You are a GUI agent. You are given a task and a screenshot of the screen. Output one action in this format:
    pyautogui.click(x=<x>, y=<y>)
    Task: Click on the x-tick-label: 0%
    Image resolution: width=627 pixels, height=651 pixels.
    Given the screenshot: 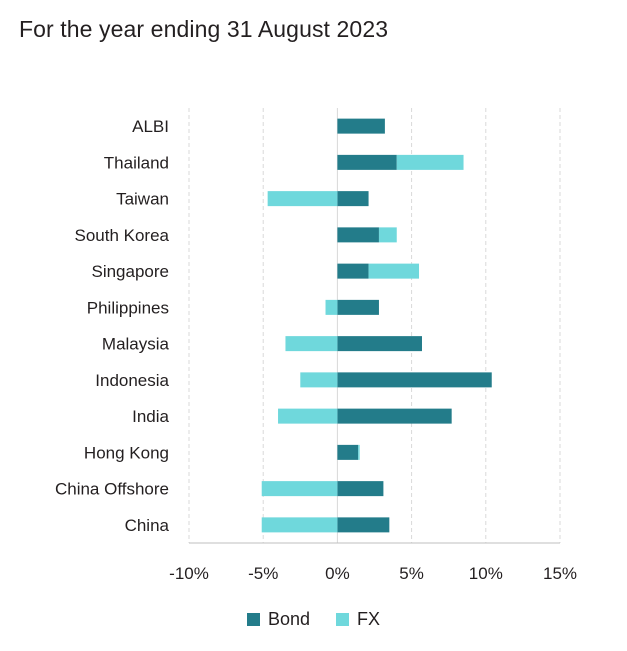 What is the action you would take?
    pyautogui.click(x=337, y=573)
    